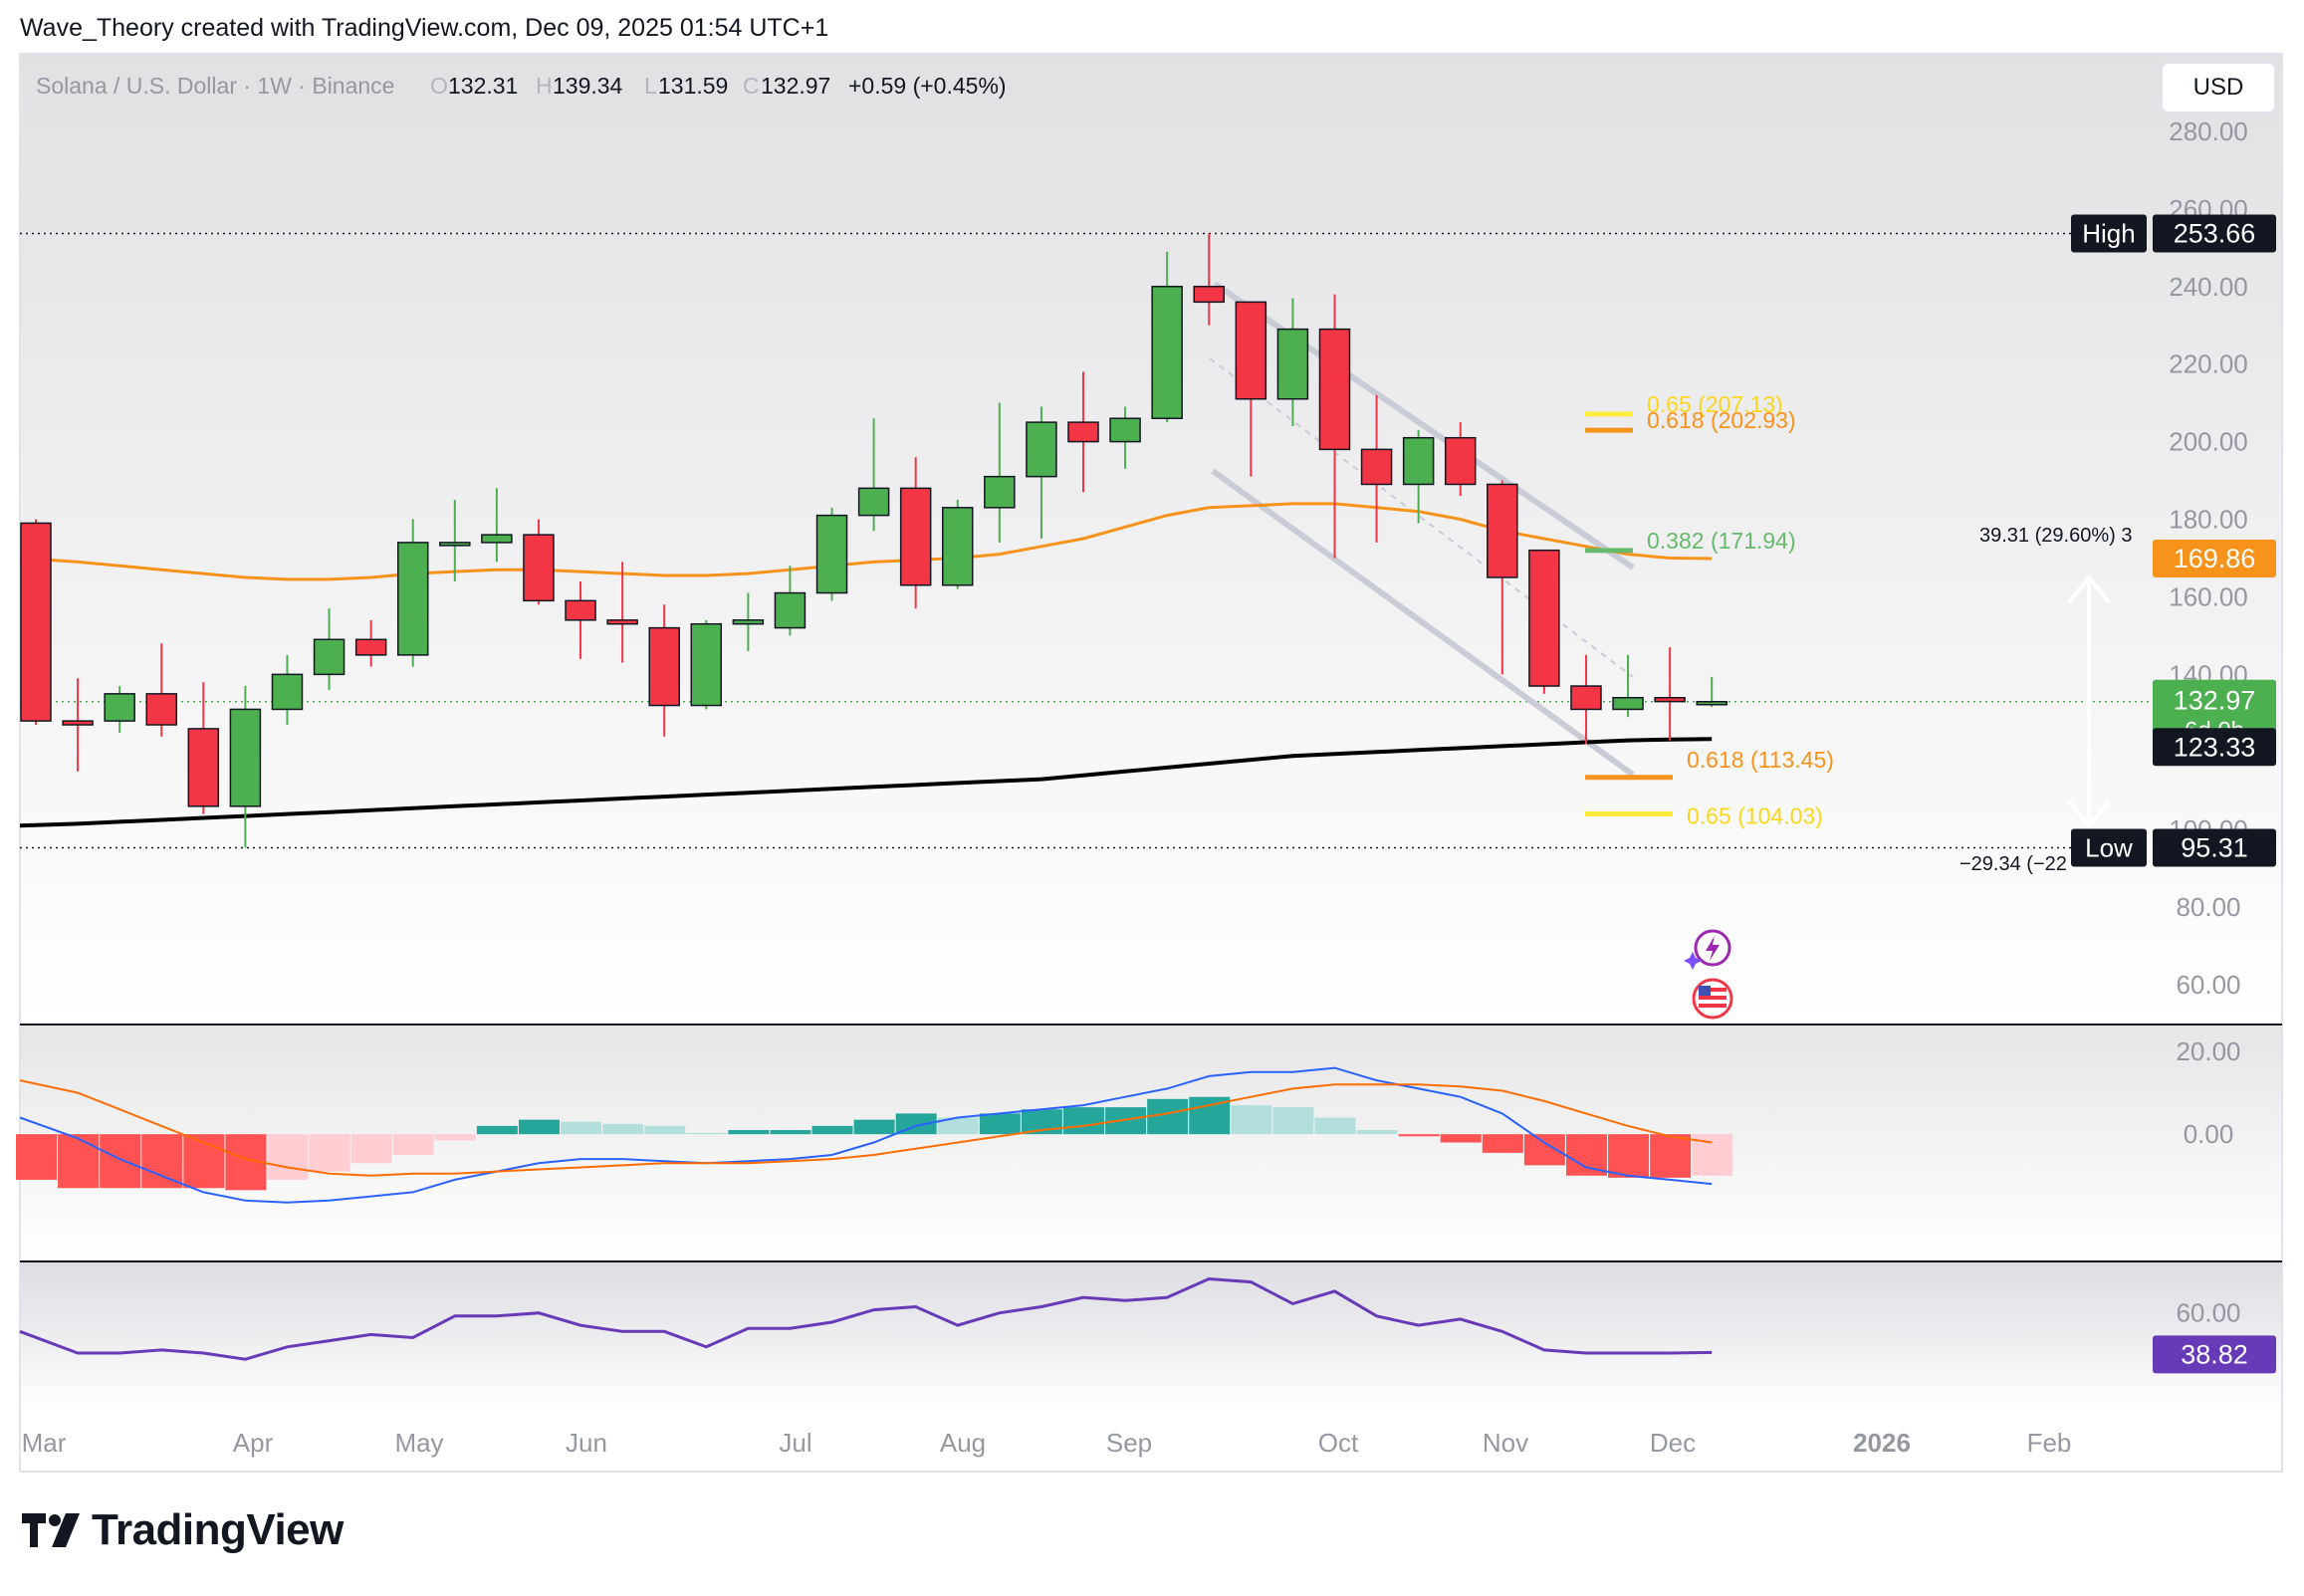  I want to click on time-axis: Mar Apr May Jun Jul Aug Sep Oct Nov Dec 2026 Feb, so click(1047, 1443).